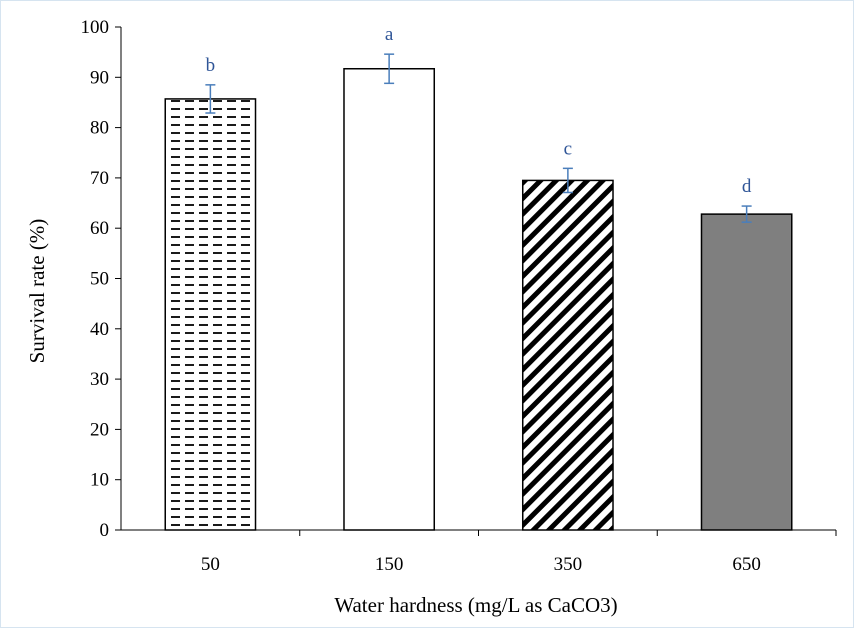 The height and width of the screenshot is (629, 854). I want to click on y-tick-label: 90, so click(99, 77).